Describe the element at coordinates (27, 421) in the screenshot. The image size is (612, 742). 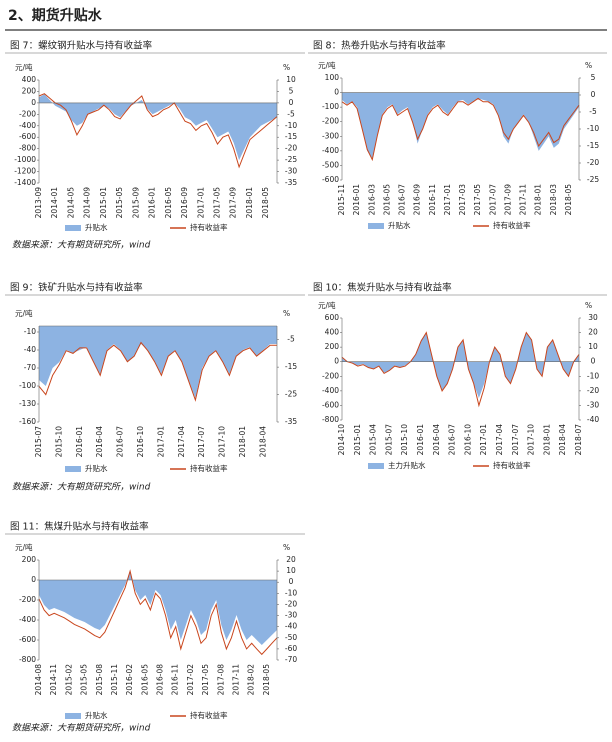
I see `y-tick-label: -160` at that location.